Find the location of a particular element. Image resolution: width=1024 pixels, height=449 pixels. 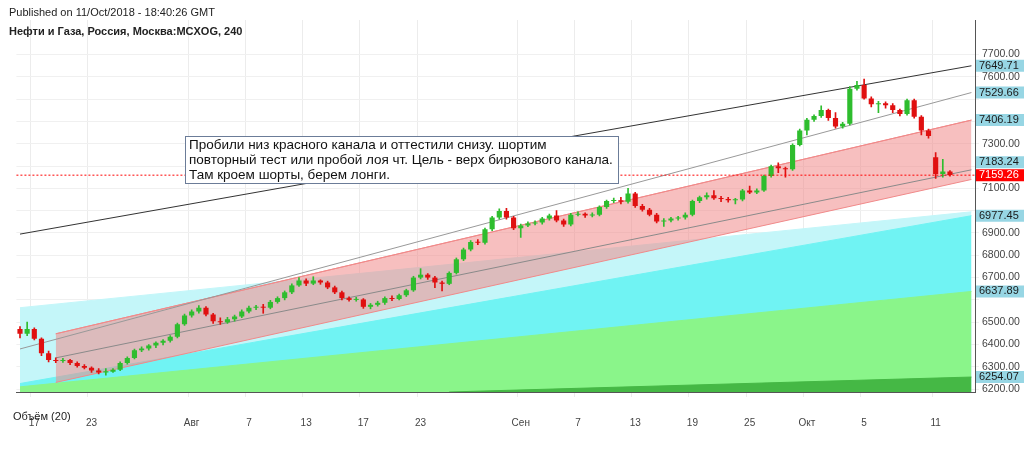

ref-line-label: 7159.26 is located at coordinates (999, 174).